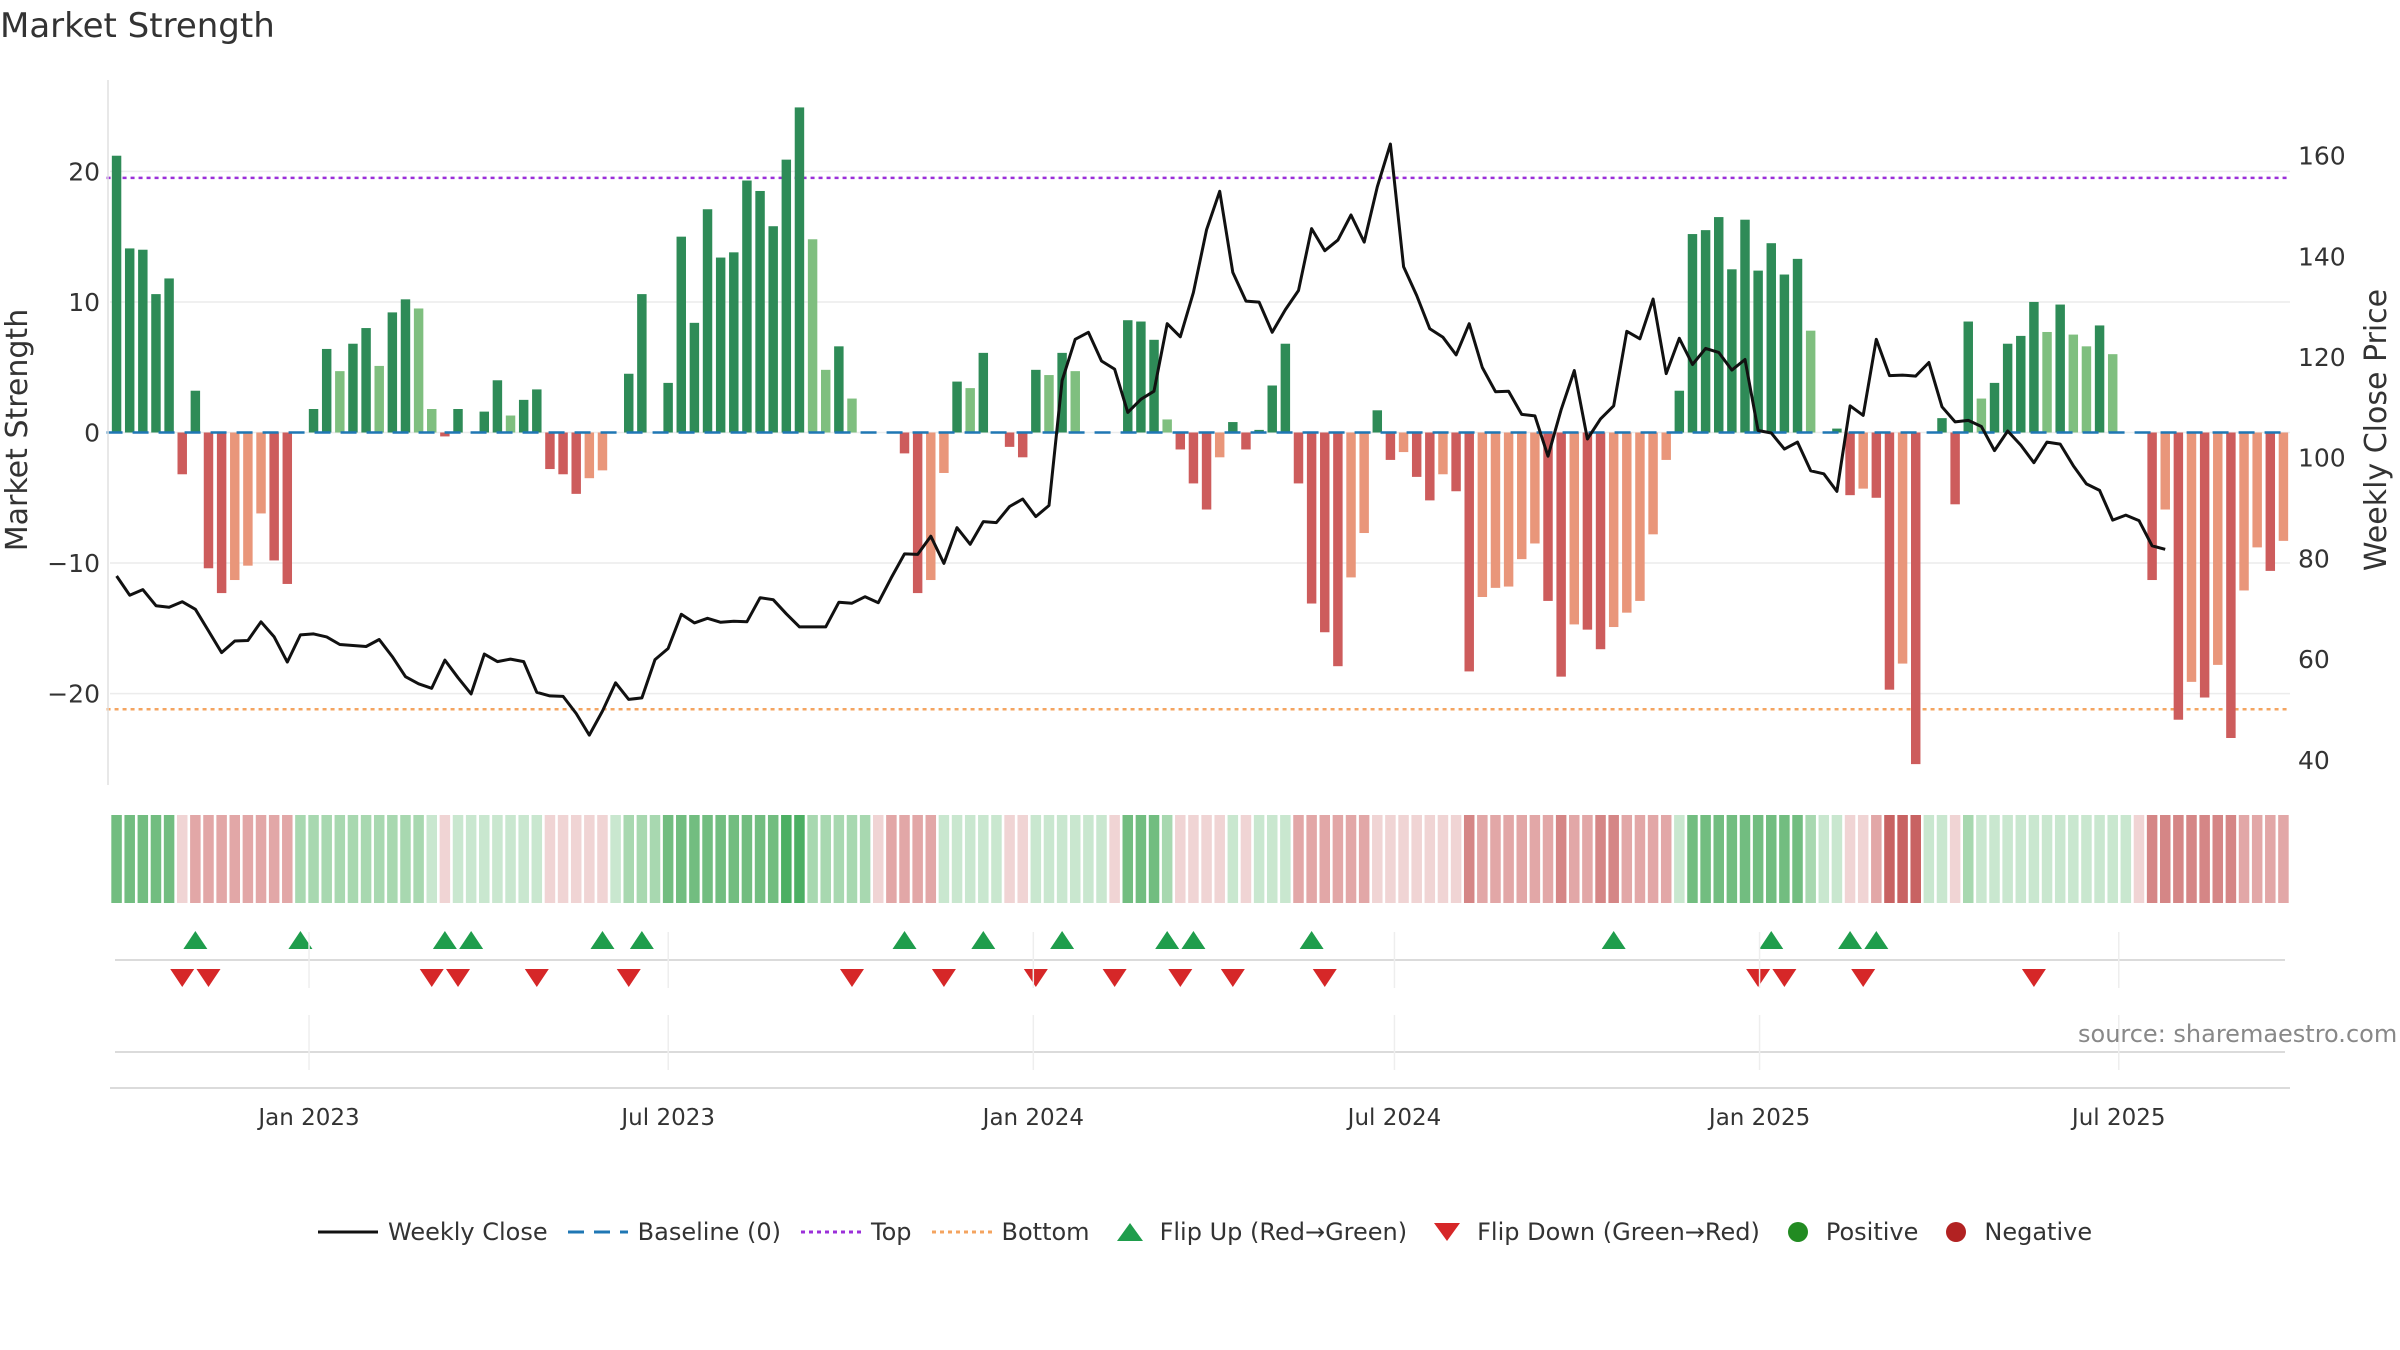 Image resolution: width=2400 pixels, height=1350 pixels. What do you see at coordinates (307, 1118) in the screenshot?
I see `x-tick-label: Jan 2023` at bounding box center [307, 1118].